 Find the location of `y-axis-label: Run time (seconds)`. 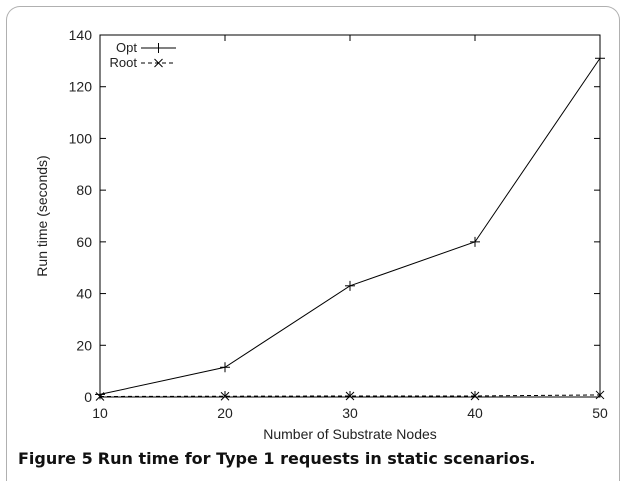

y-axis-label: Run time (seconds) is located at coordinates (42, 215).